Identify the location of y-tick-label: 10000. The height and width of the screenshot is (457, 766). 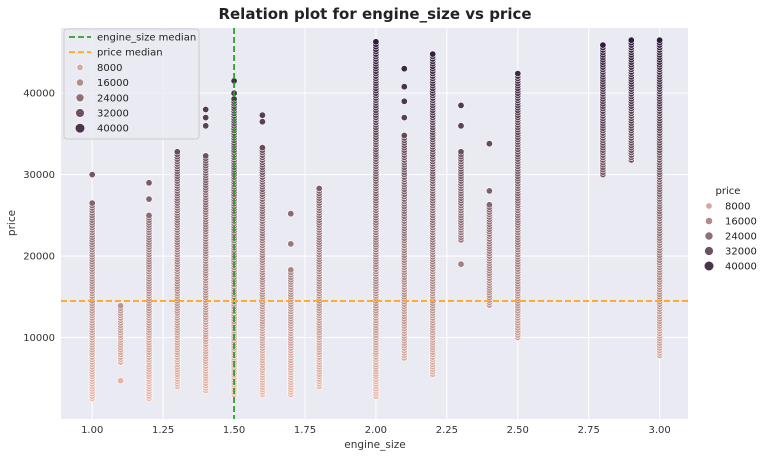
(39, 338).